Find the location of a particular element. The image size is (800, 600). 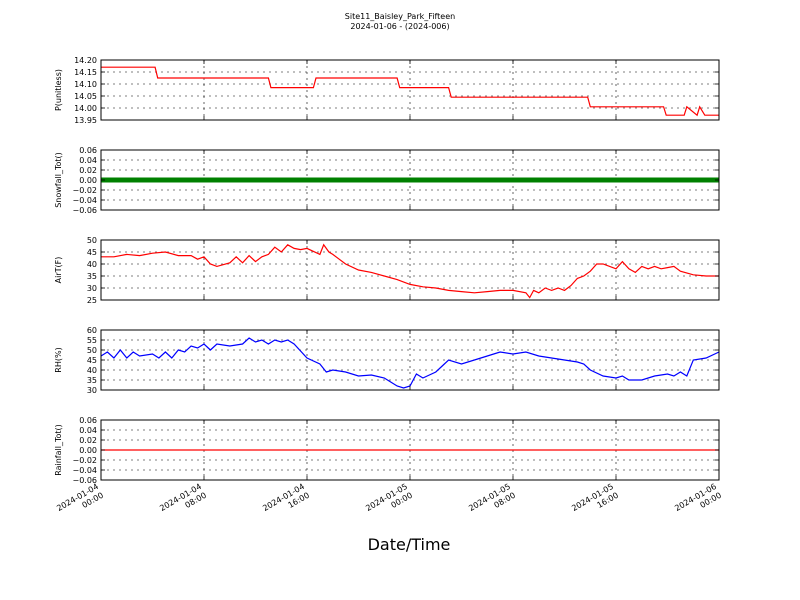

y-tick-label: 14.10 is located at coordinates (85, 84).